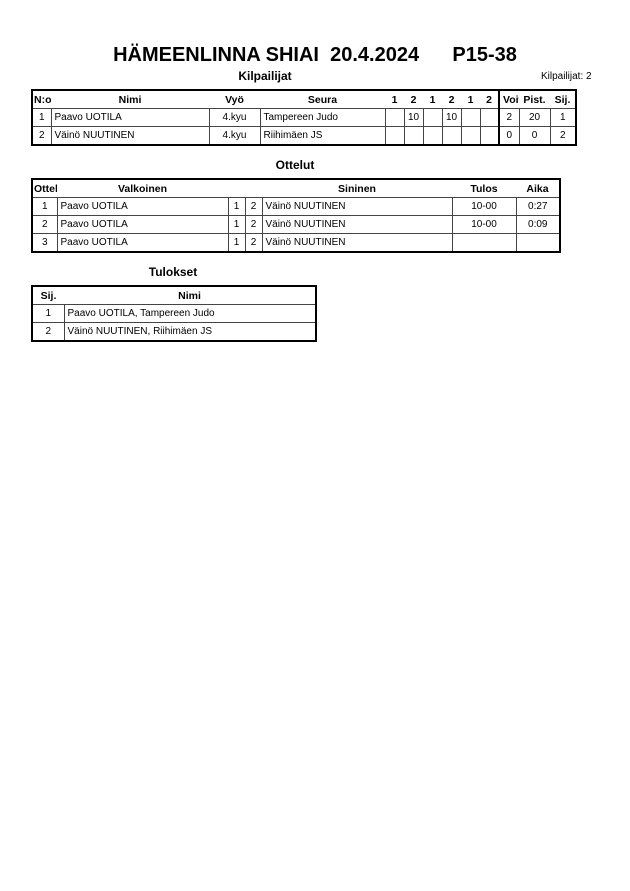  Describe the element at coordinates (322, 99) in the screenshot. I see `column-header: Seura` at that location.